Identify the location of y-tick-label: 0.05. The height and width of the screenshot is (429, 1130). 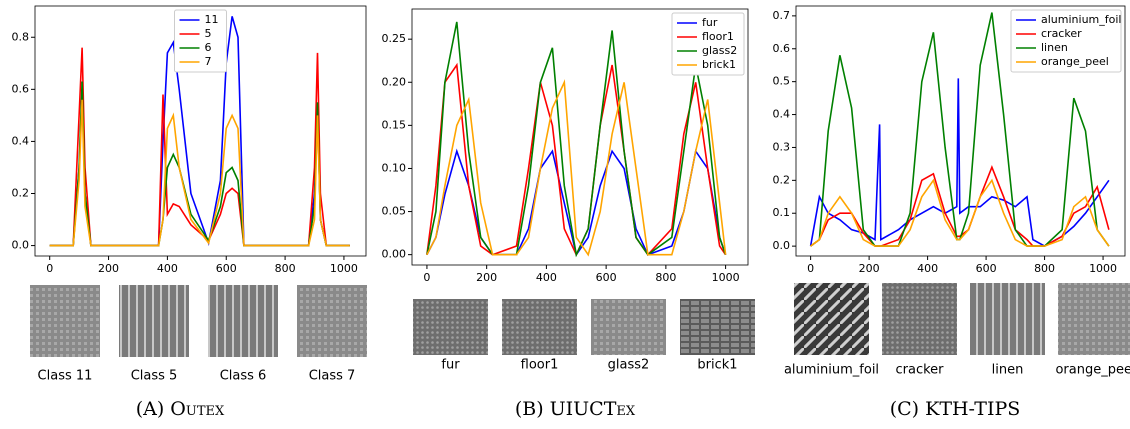
(394, 211).